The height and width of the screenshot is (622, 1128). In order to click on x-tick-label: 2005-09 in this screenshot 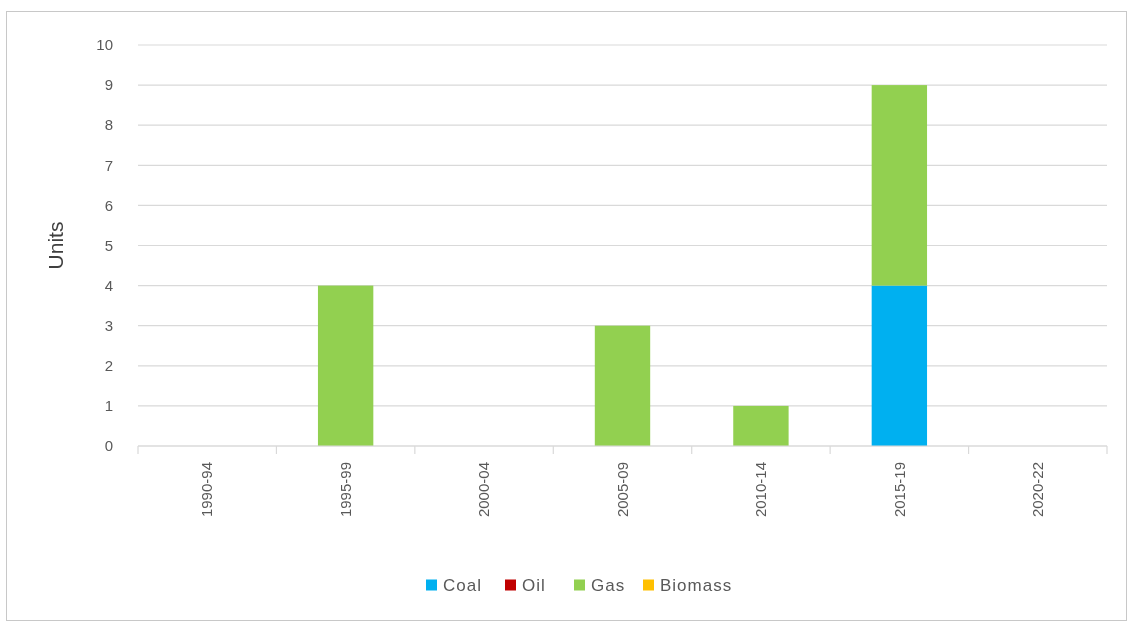, I will do `click(622, 490)`.